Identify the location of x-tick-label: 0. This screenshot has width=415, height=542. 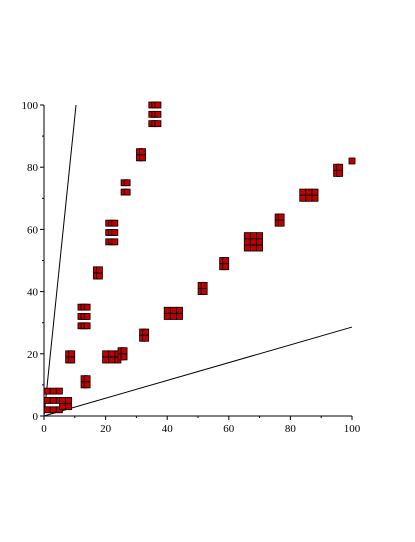
(44, 429).